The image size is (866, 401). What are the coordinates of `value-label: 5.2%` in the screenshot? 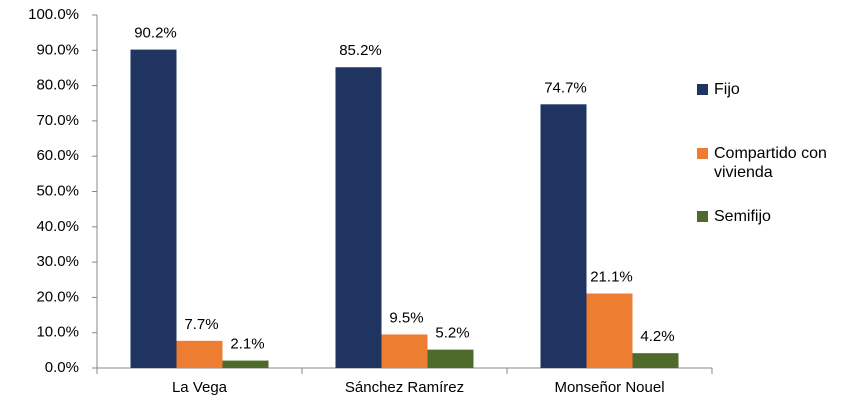 It's located at (452, 333).